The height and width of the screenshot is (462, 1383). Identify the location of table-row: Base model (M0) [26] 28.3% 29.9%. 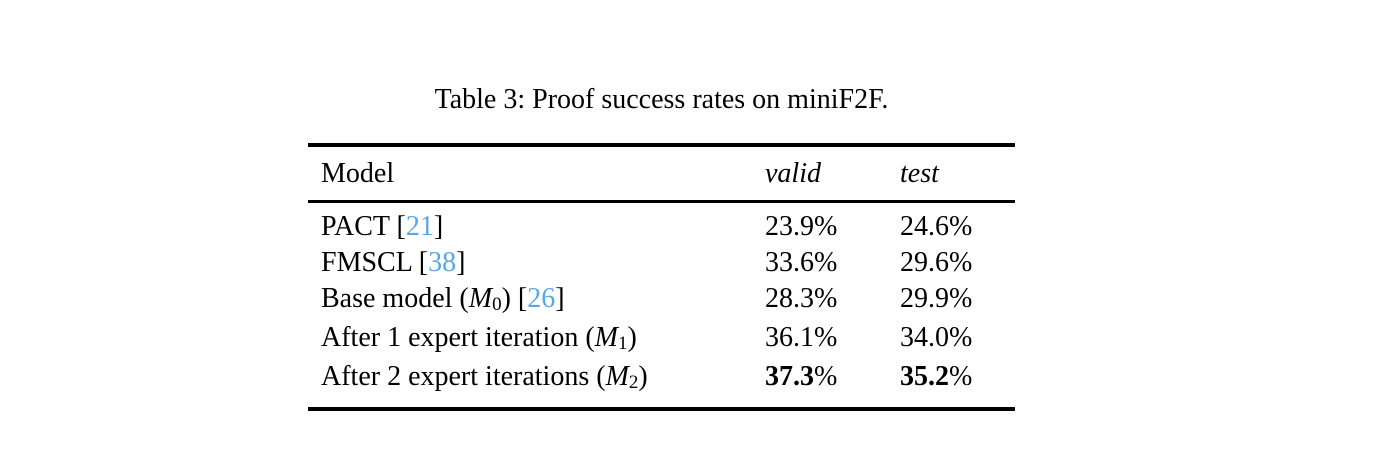
(661, 300).